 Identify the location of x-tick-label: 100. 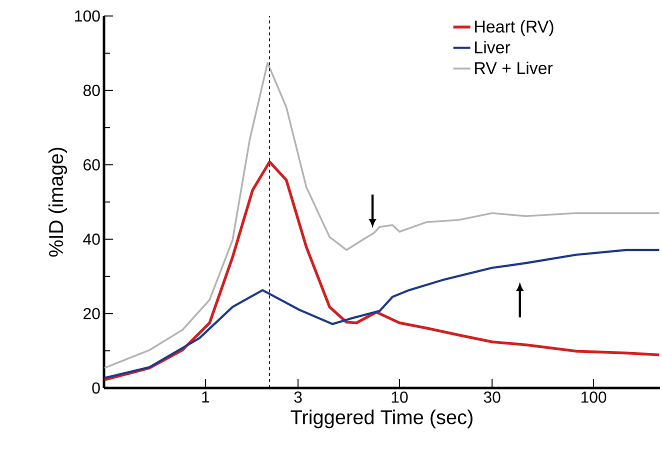
(593, 397).